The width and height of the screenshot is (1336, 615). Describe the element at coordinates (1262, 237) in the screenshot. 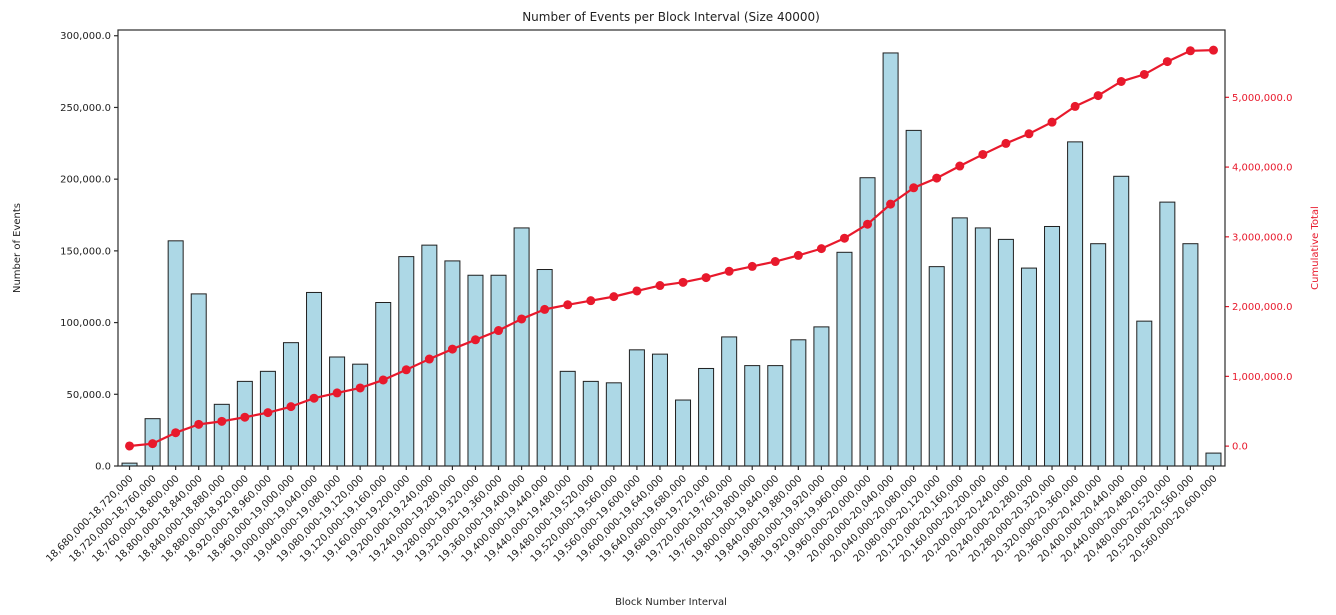

I see `right-axis-tick-label: 3,000,000.0` at that location.